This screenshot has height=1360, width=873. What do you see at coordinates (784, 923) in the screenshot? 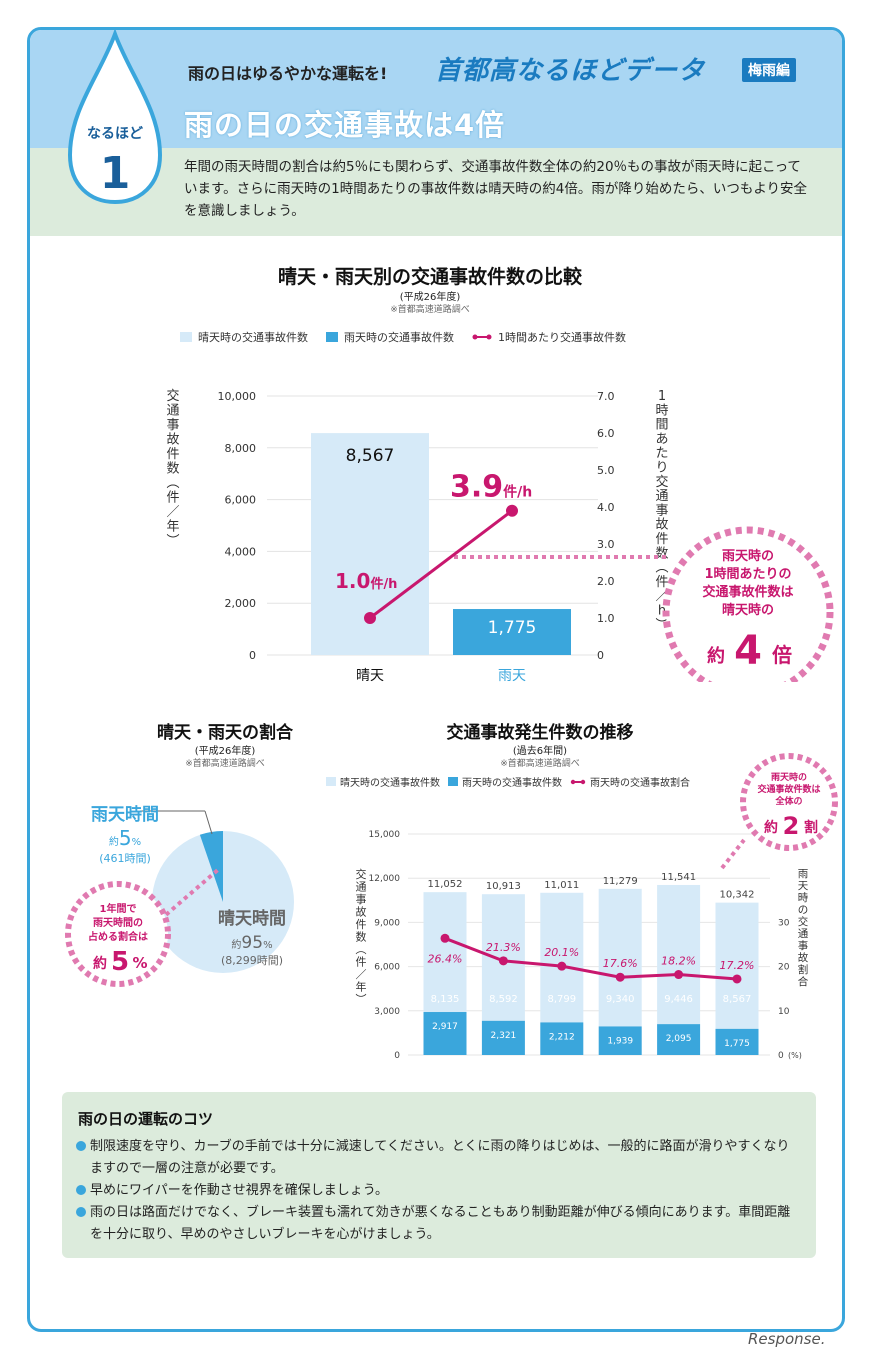
I see `y2-tick-label: 30` at bounding box center [784, 923].